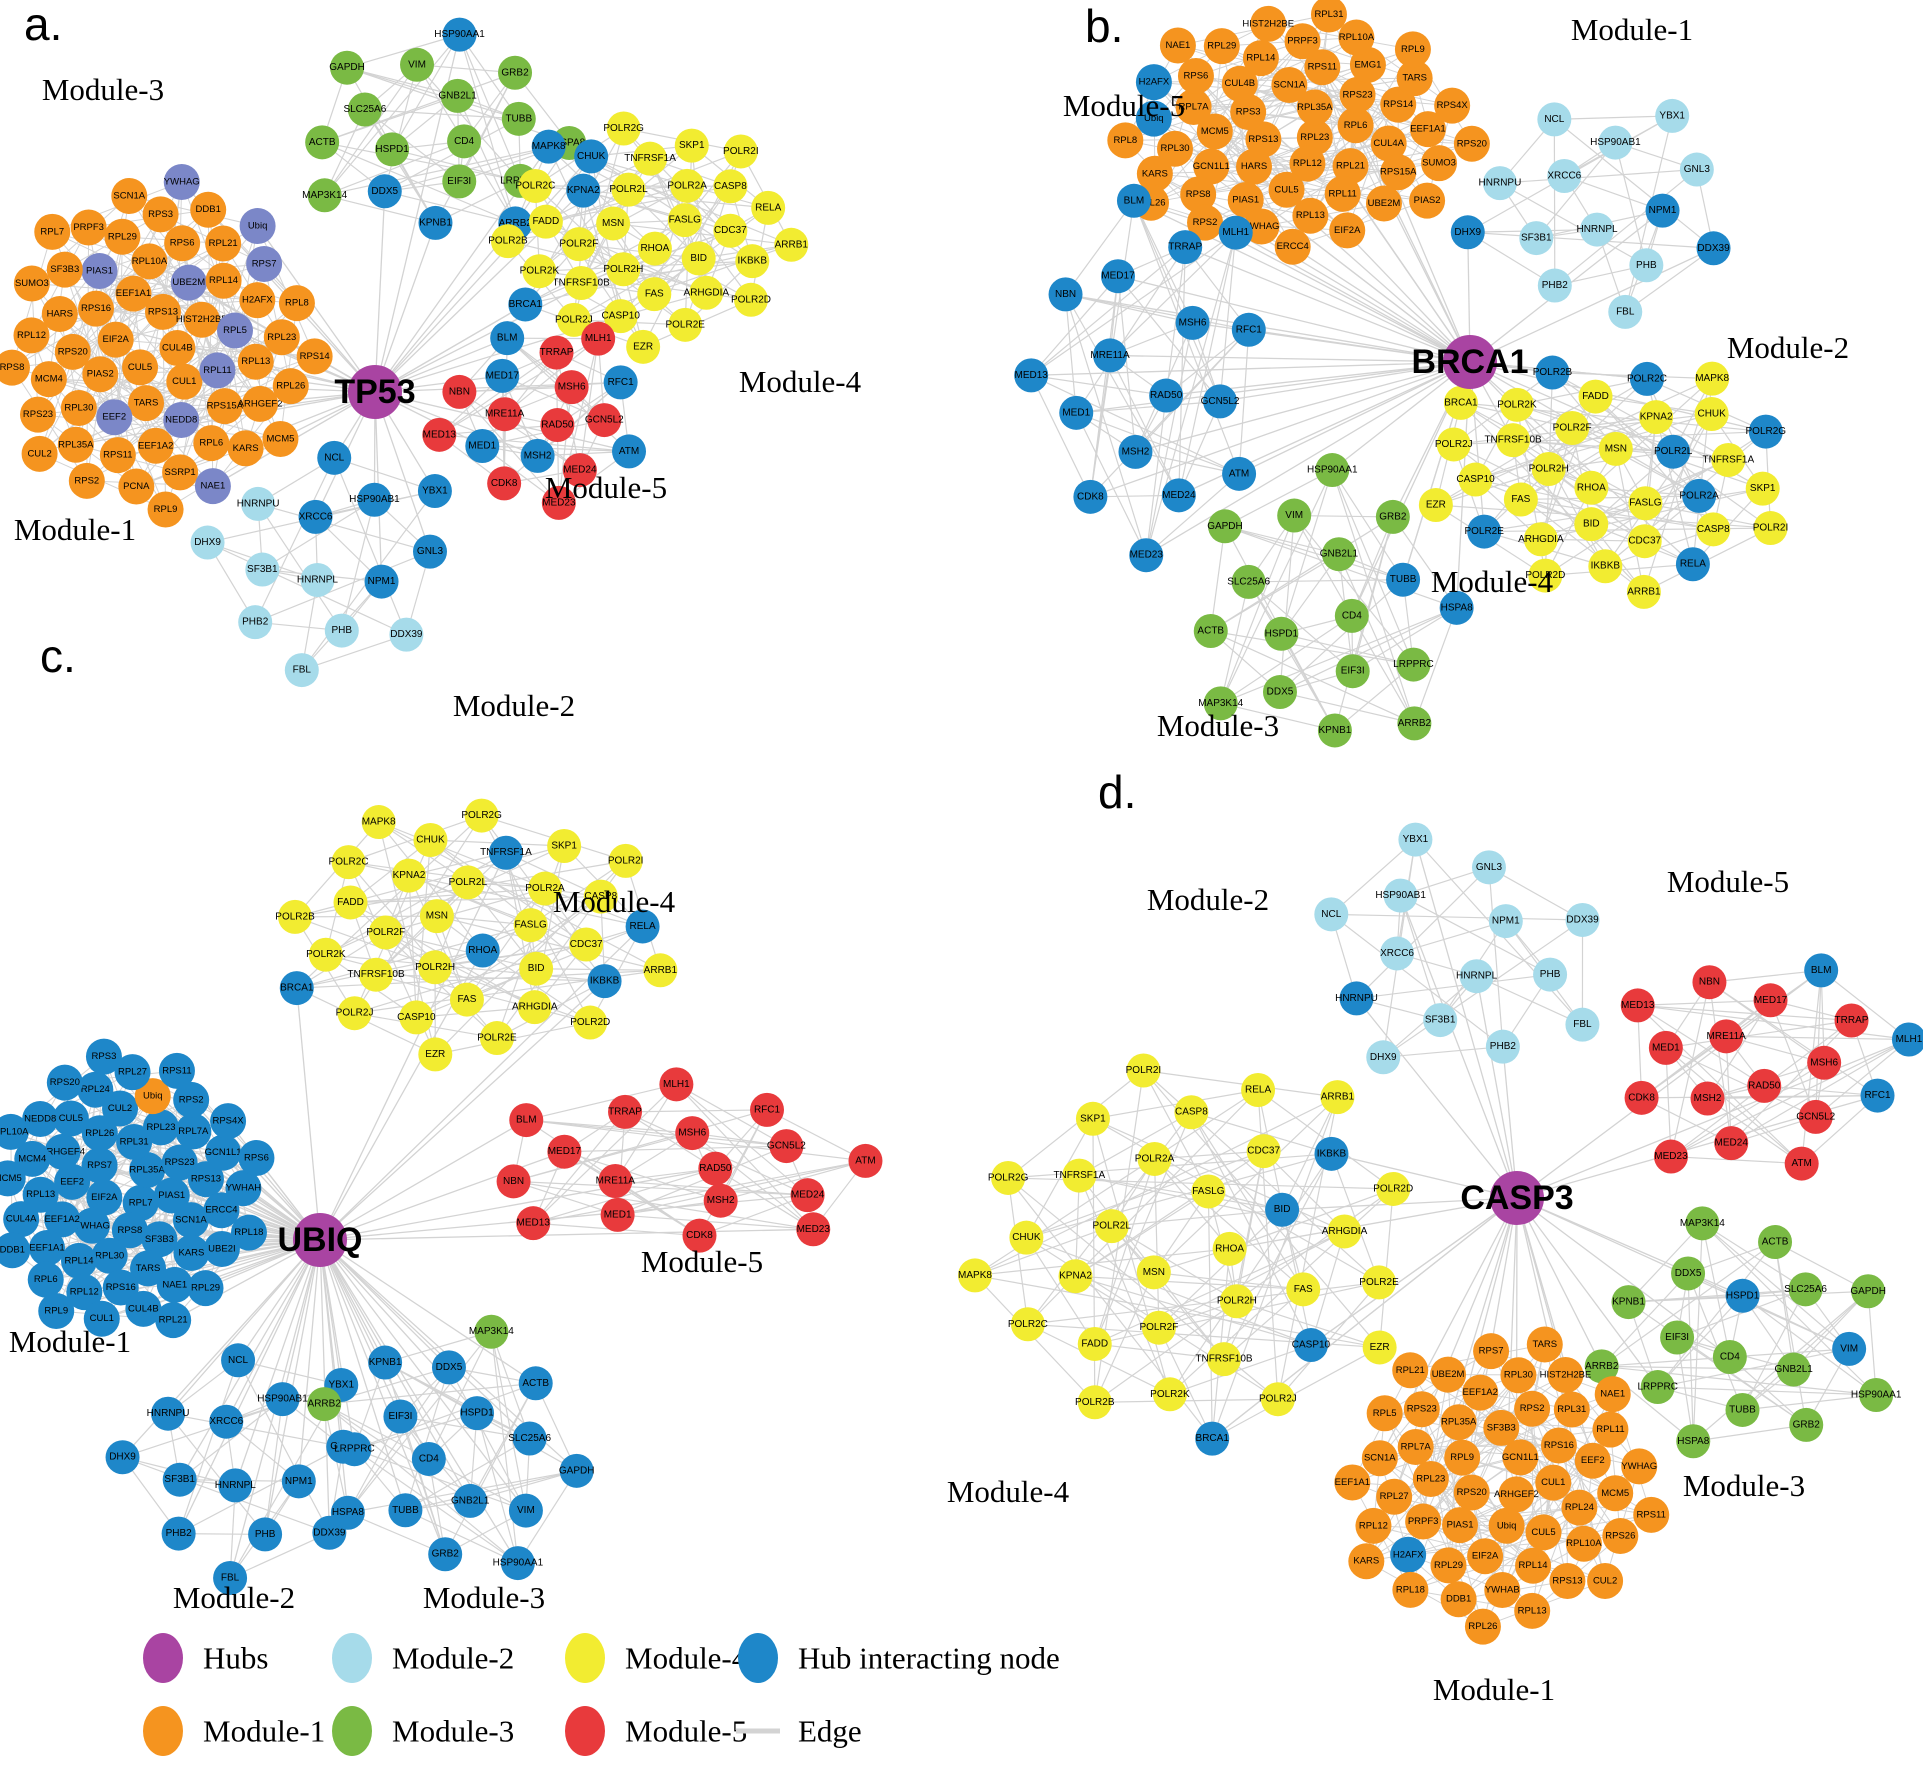  Describe the element at coordinates (354, 1013) in the screenshot. I see `node-circle-POLR2J` at that location.